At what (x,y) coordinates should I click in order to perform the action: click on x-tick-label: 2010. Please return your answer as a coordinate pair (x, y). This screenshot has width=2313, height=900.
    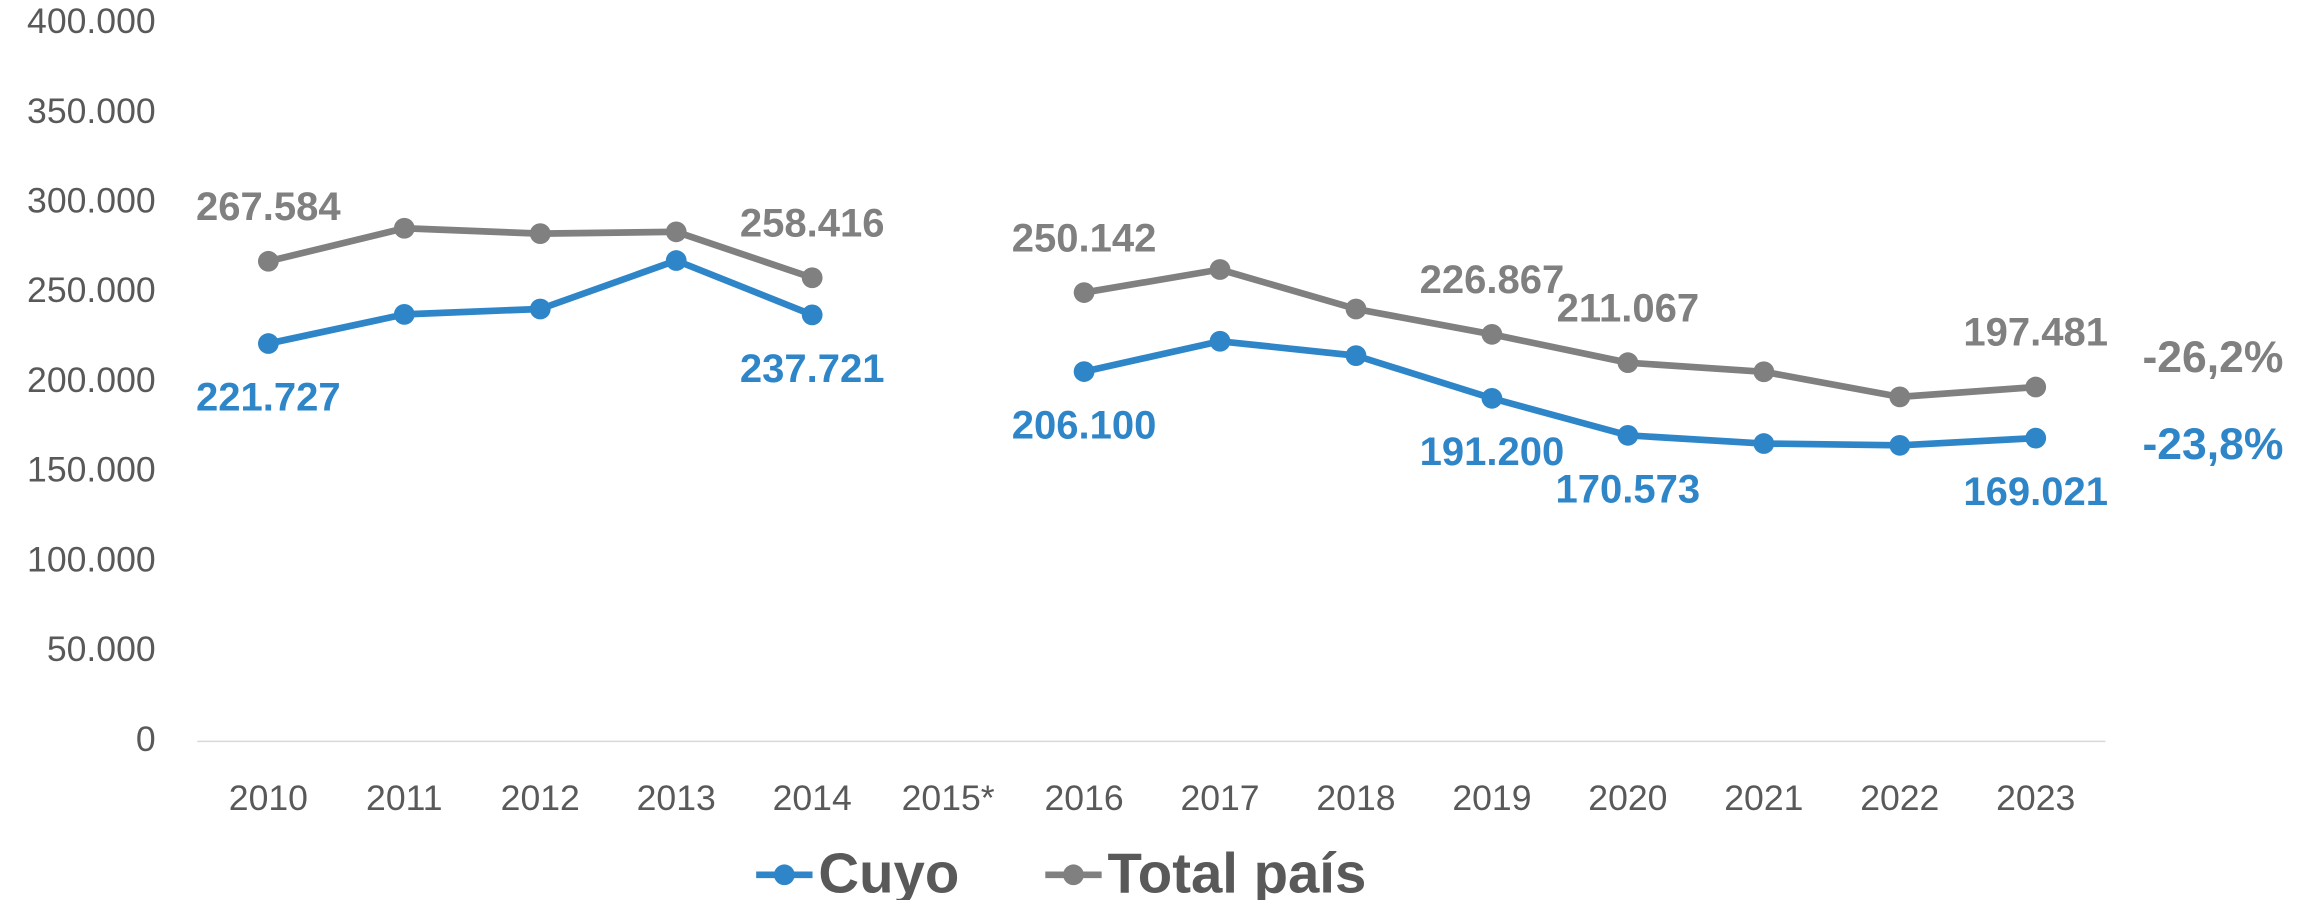
    Looking at the image, I should click on (268, 798).